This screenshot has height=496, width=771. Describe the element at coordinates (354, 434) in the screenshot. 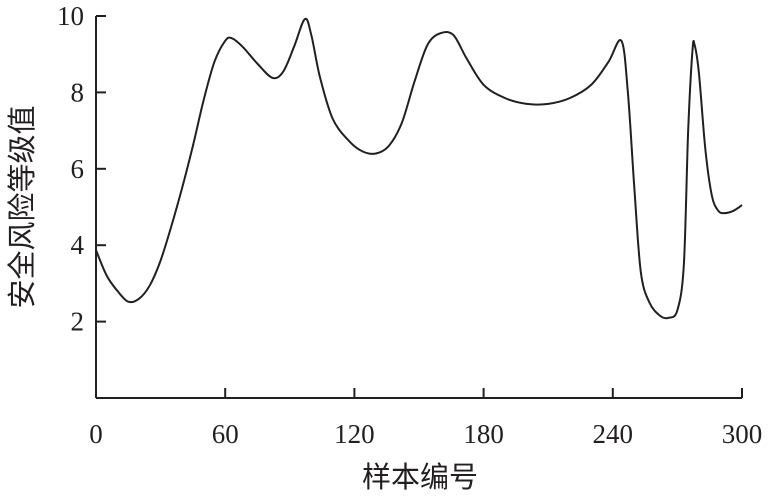

I see `x-tick-label: 120` at that location.